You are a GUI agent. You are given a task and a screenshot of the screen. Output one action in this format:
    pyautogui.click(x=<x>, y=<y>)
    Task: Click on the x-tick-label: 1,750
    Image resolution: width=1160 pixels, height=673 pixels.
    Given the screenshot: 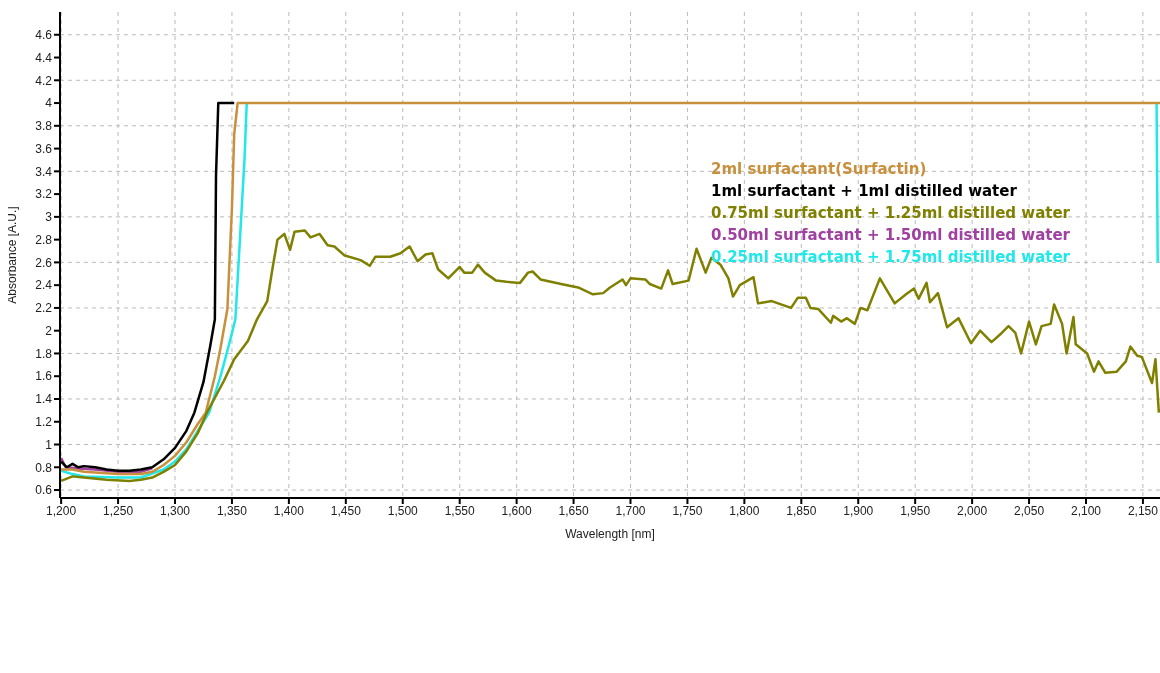 What is the action you would take?
    pyautogui.click(x=687, y=510)
    